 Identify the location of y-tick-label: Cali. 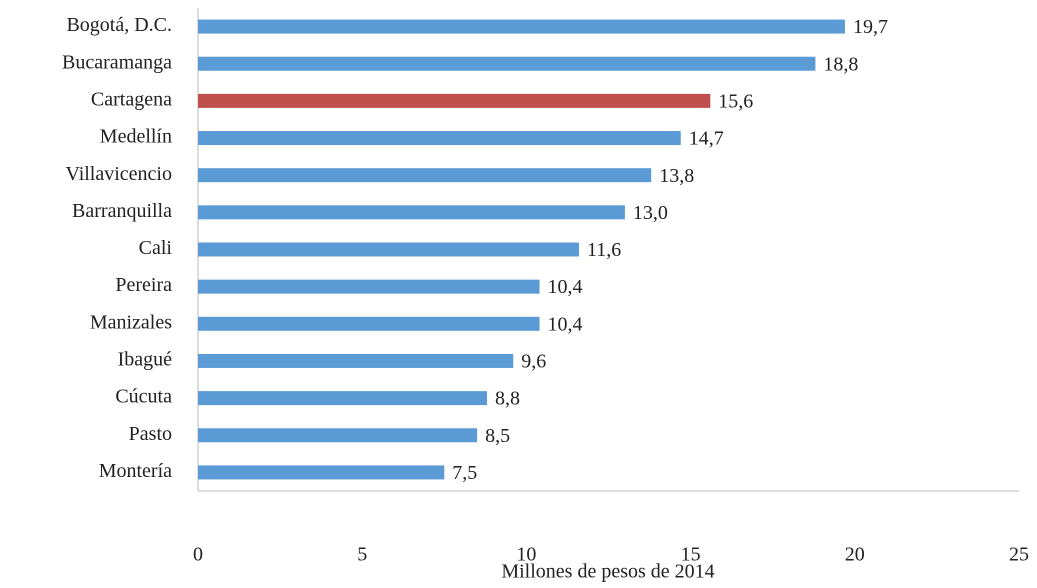
(156, 248).